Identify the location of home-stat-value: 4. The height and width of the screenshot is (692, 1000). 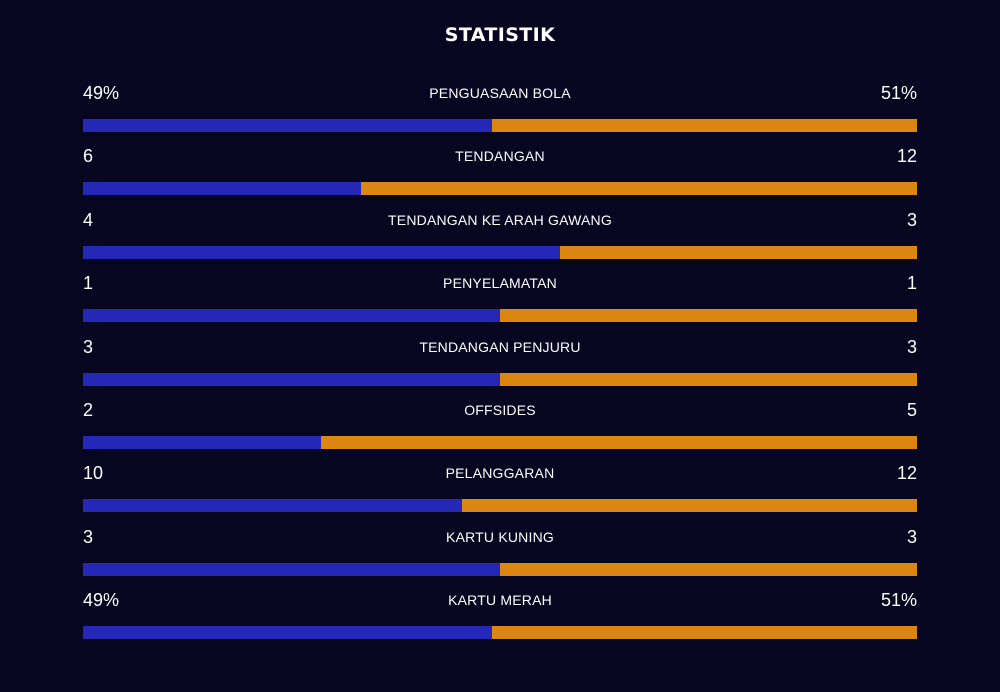
(88, 219).